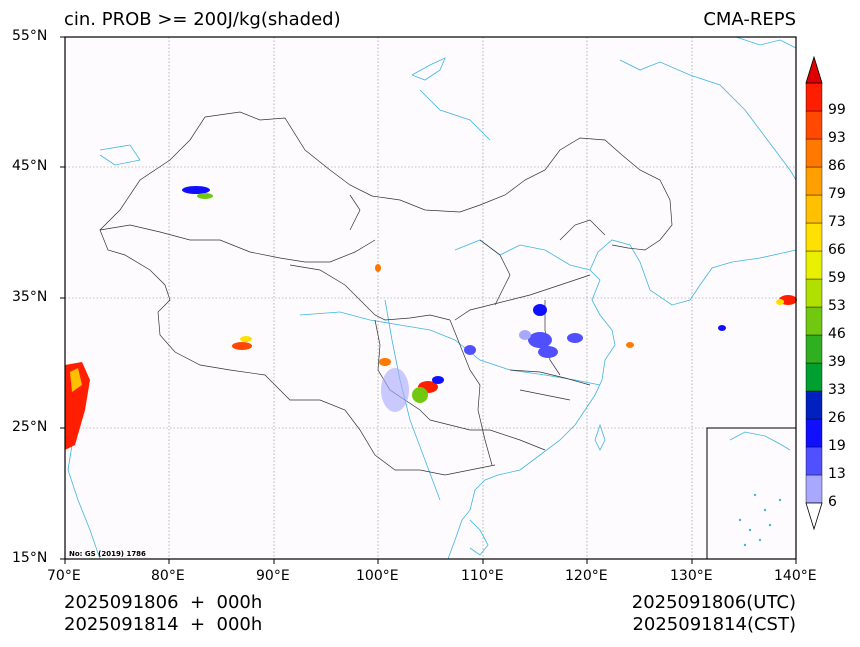 The width and height of the screenshot is (860, 647). What do you see at coordinates (163, 624) in the screenshot?
I see `init-time-cst: 2025091814 + 000h` at bounding box center [163, 624].